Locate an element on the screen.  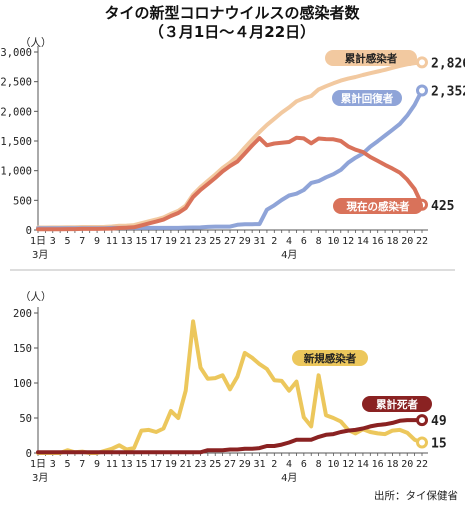
y-tick-label: 2,500 is located at coordinates (16, 83).